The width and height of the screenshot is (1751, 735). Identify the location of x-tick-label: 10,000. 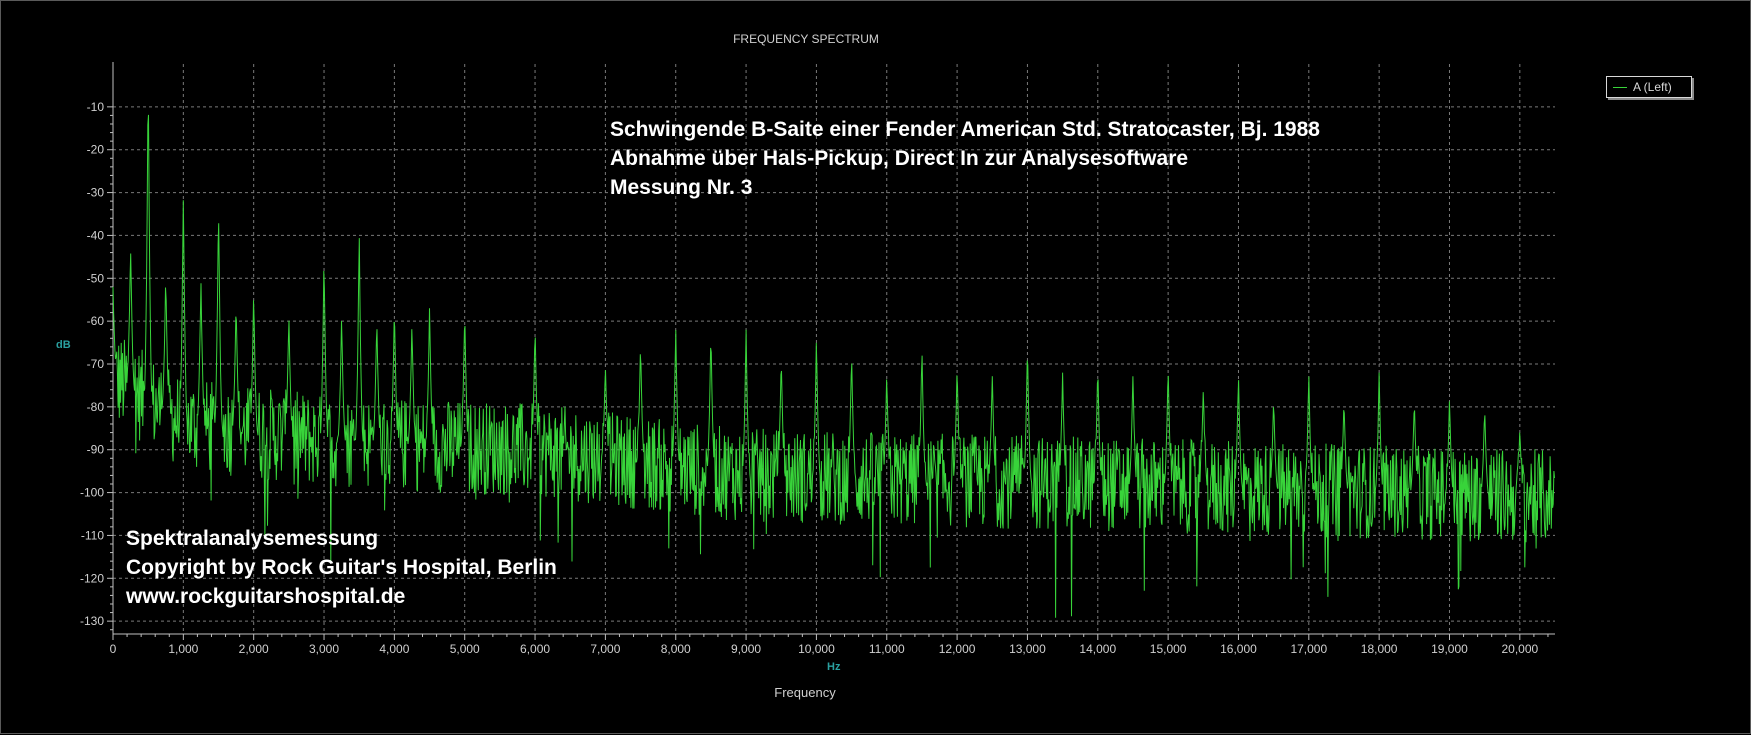
(816, 649).